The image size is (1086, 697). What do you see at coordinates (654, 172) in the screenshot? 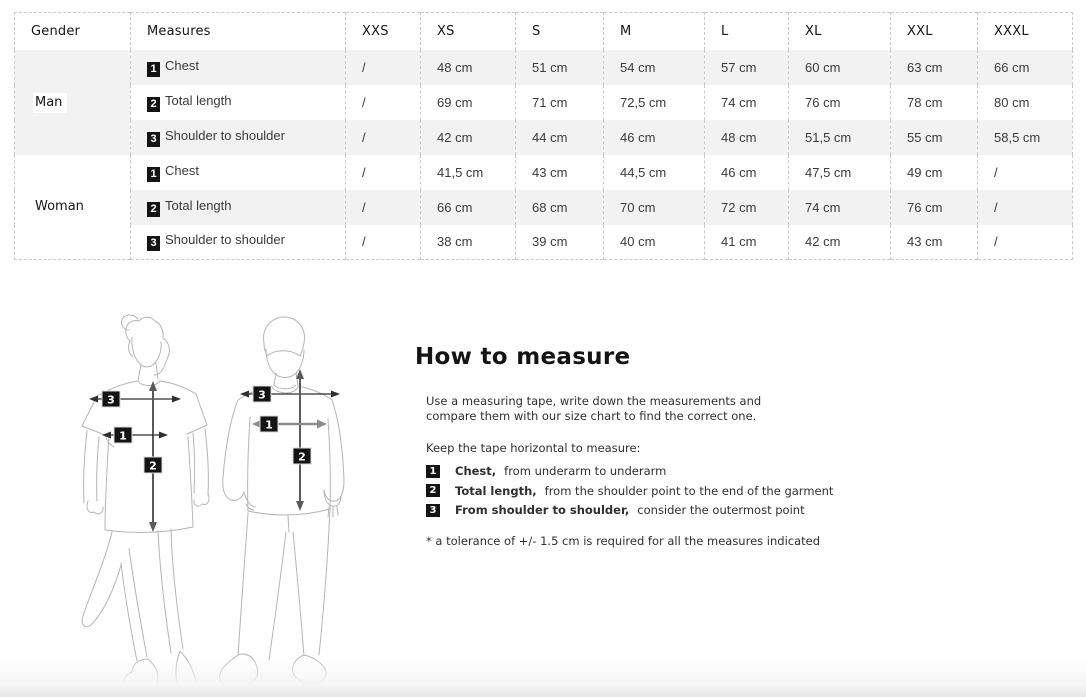
I see `size-value: 44,5 cm` at bounding box center [654, 172].